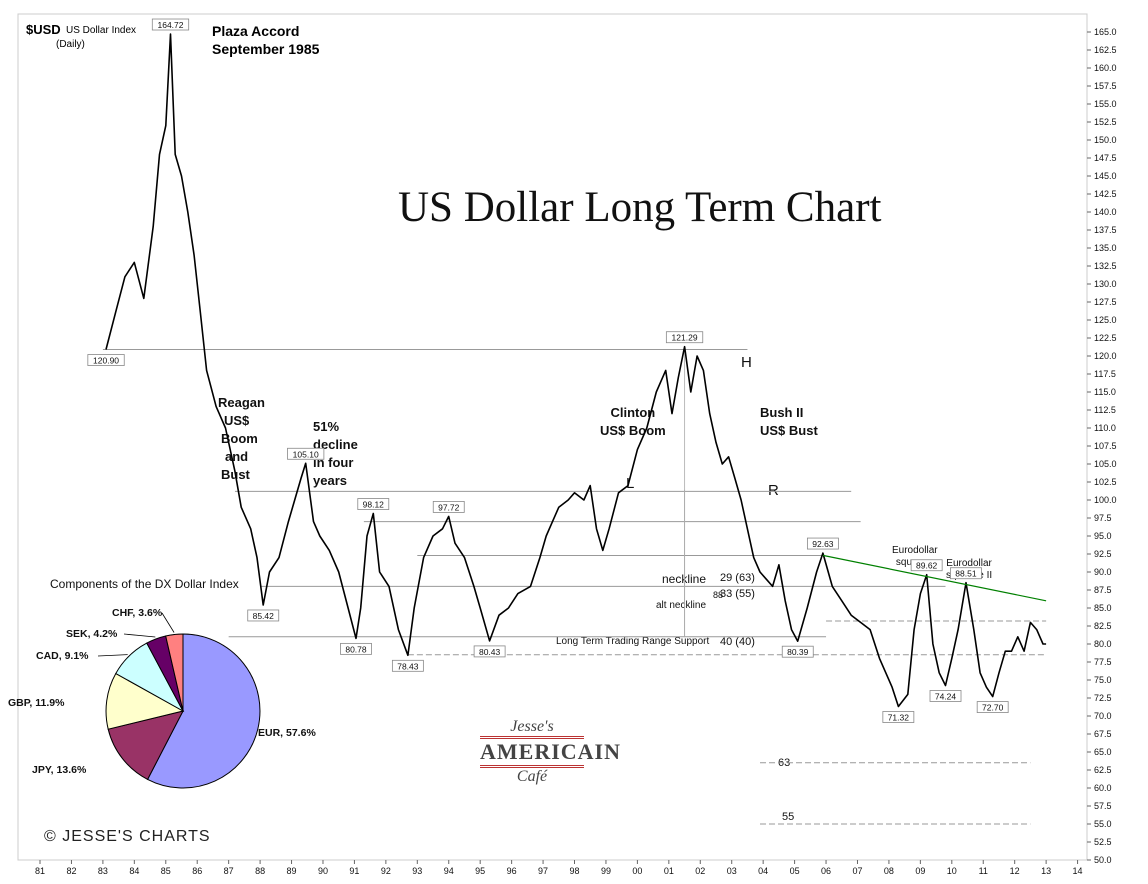 This screenshot has height=884, width=1148. I want to click on pie-label: GBP, 11.9%, so click(36, 703).